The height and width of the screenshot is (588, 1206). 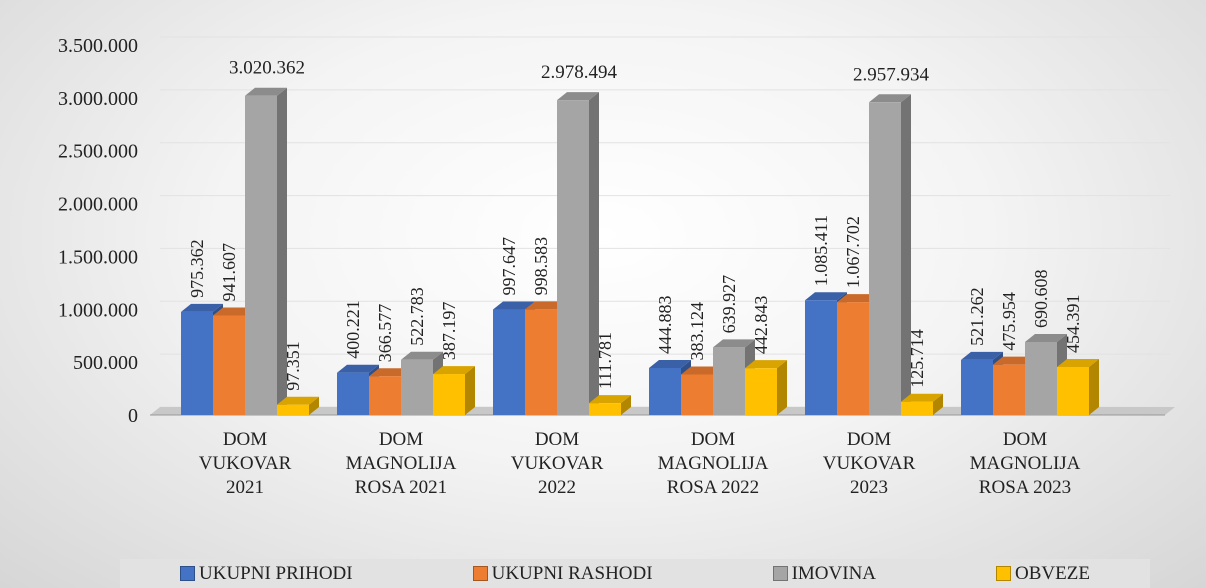 What do you see at coordinates (713, 463) in the screenshot?
I see `x-tick-label: DOM MAGNOLIJA ROSA 2022` at bounding box center [713, 463].